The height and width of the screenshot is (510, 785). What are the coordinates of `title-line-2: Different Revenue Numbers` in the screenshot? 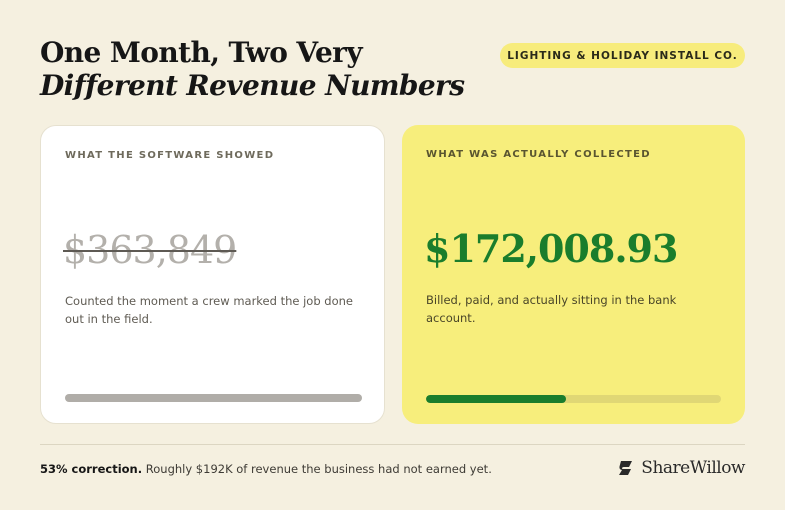 It's located at (252, 85).